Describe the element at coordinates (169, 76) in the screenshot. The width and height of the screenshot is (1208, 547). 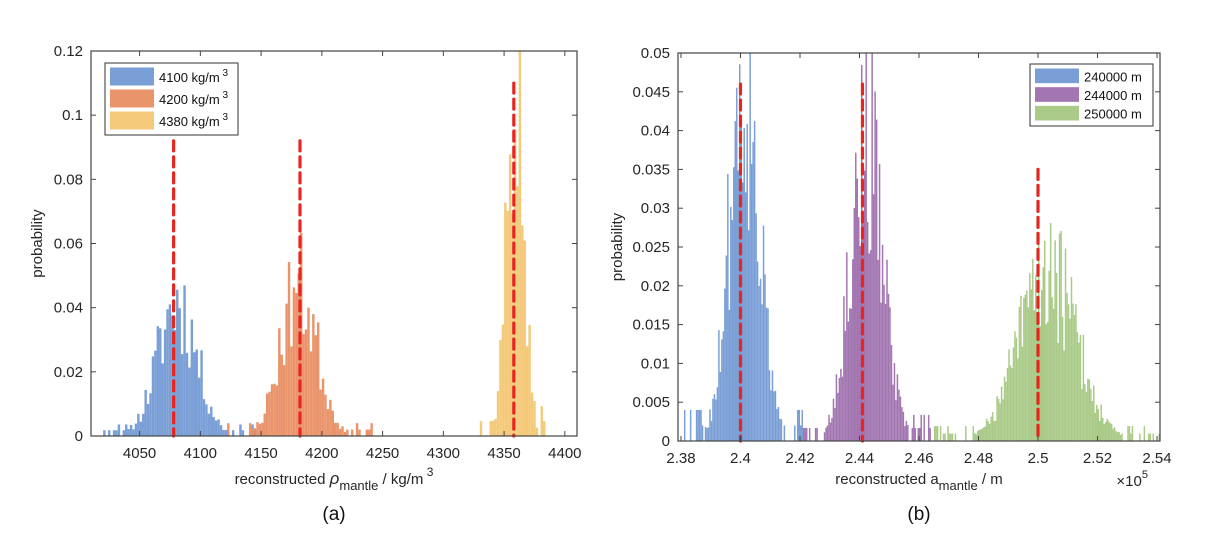
I see `legend-item: 4100 kg/m 3` at that location.